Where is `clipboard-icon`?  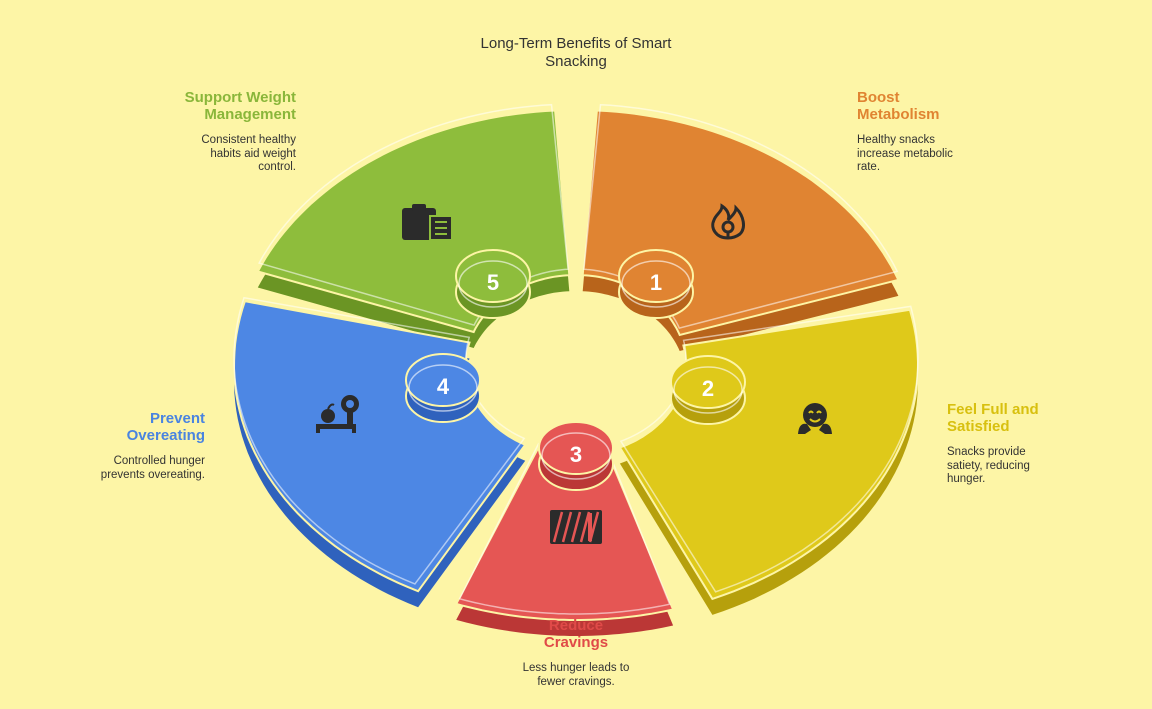 clipboard-icon is located at coordinates (427, 222).